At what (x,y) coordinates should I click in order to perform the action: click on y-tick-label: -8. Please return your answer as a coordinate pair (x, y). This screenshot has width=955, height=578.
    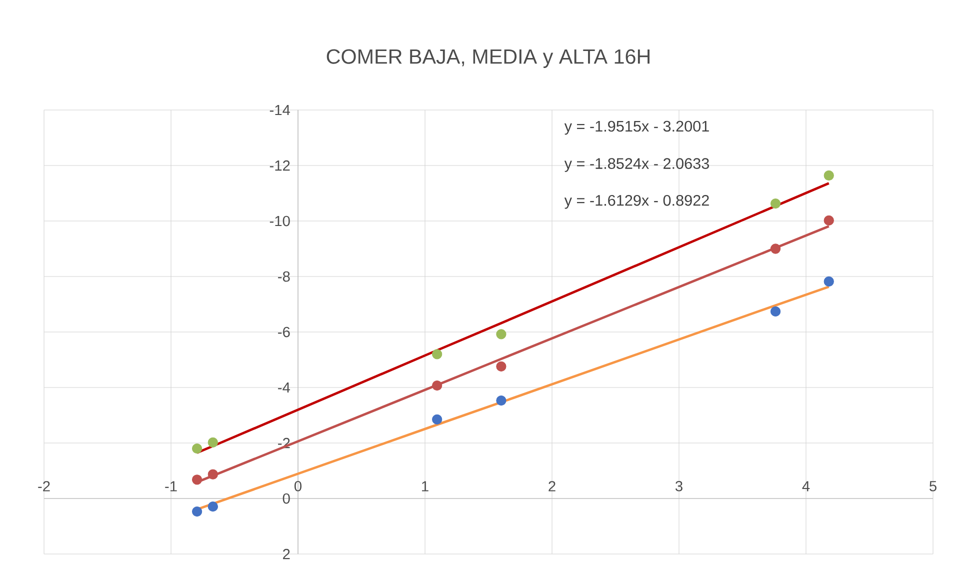
    Looking at the image, I should click on (284, 276).